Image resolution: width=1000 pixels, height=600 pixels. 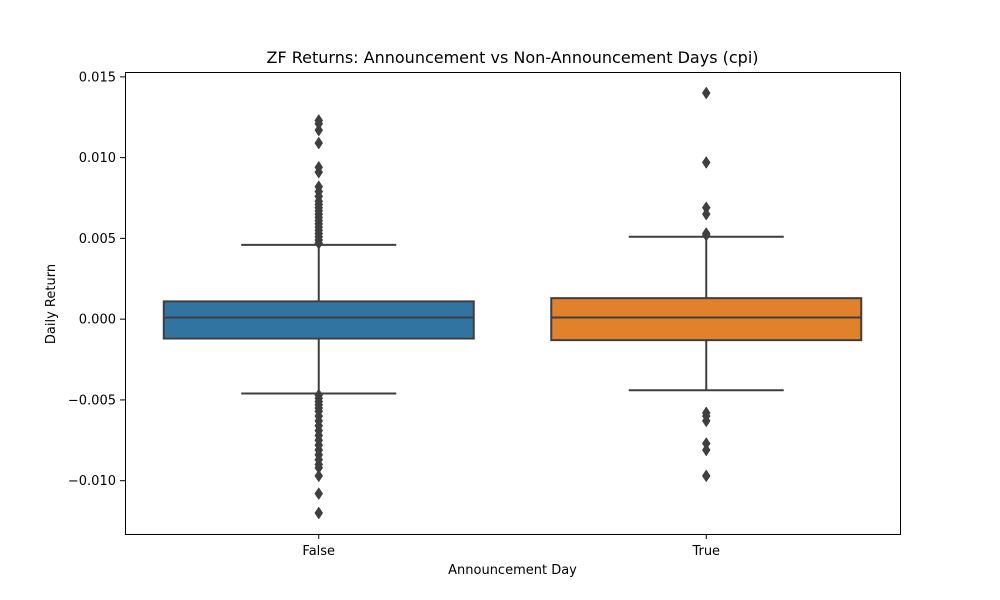 I want to click on x-axis-label: Announcement Day, so click(x=512, y=570).